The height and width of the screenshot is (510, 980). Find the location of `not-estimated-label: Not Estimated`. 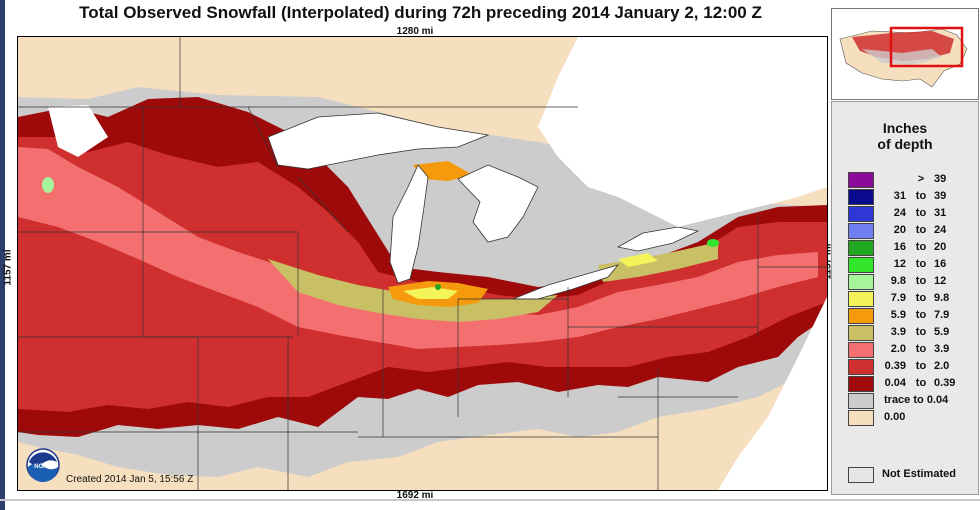

not-estimated-label: Not Estimated is located at coordinates (919, 474).